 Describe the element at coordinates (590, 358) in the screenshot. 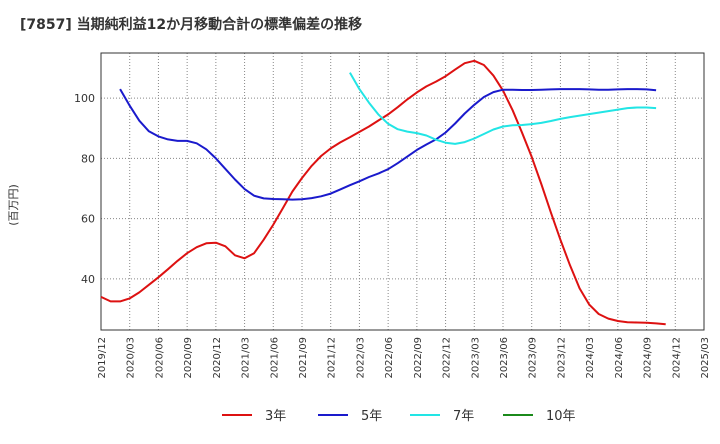

I see `x-tick-label: 2024/03` at that location.